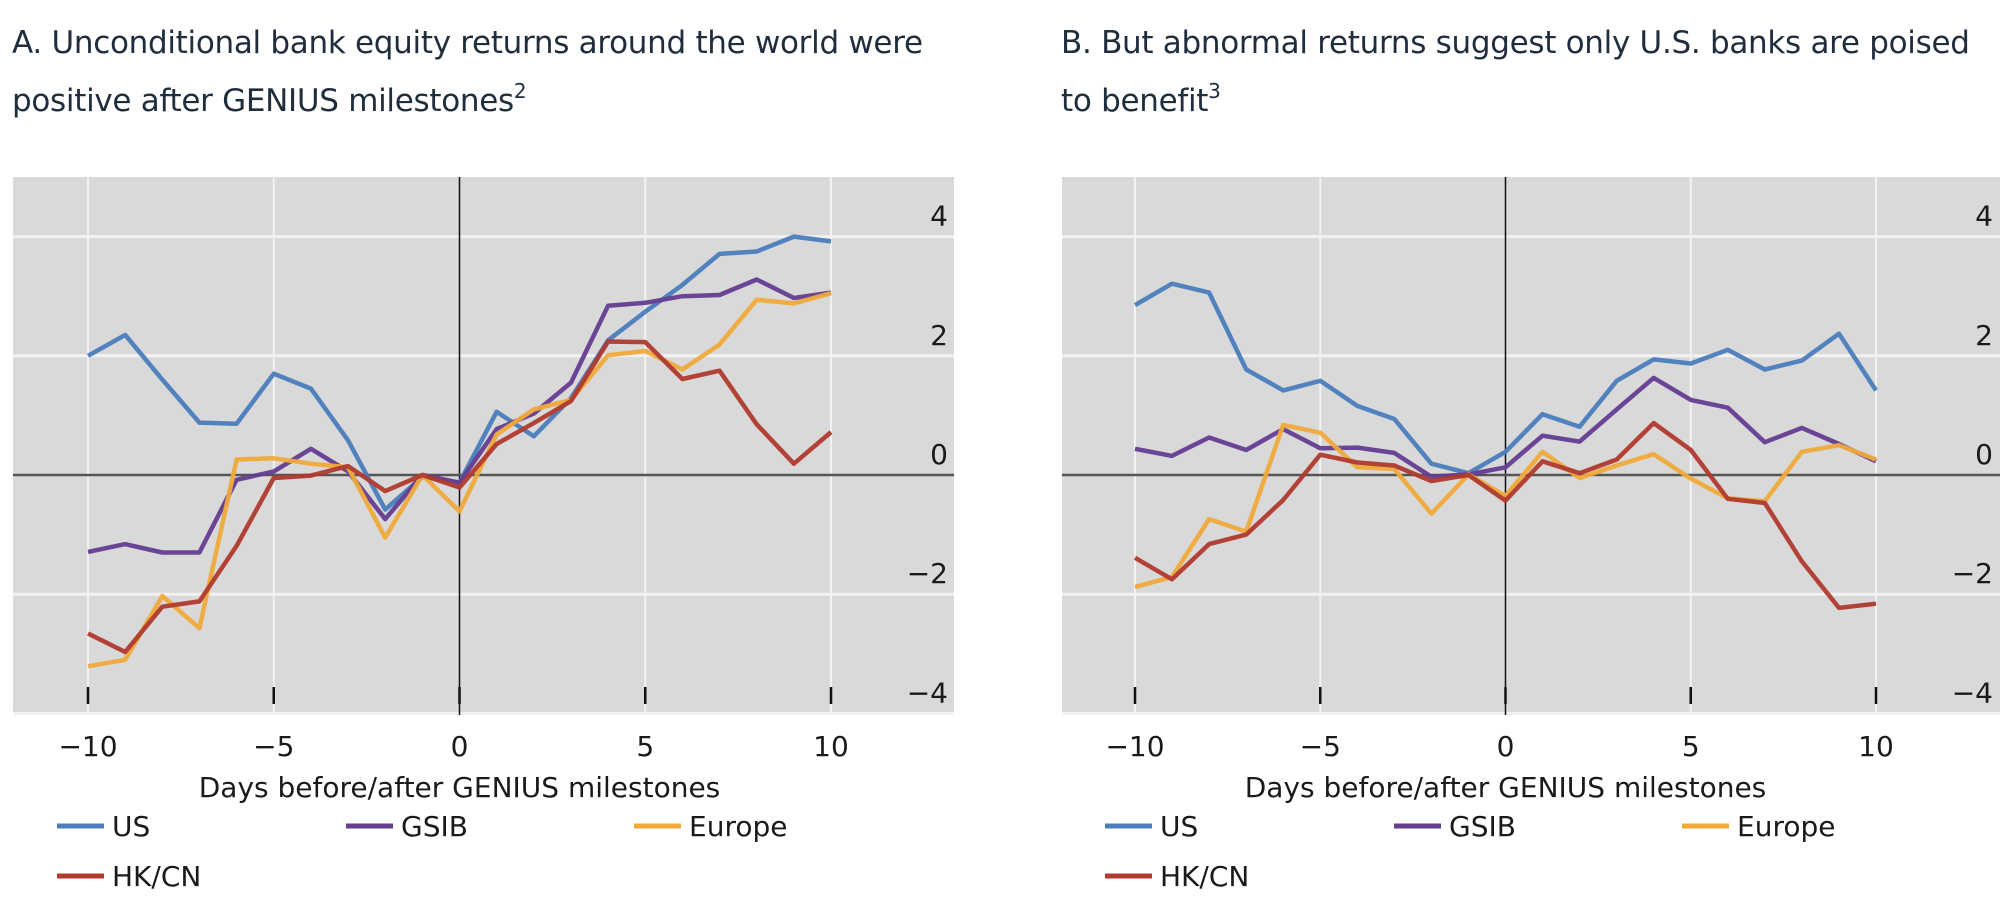 The width and height of the screenshot is (2000, 904). I want to click on panel-b-legend-item: US, so click(1151, 826).